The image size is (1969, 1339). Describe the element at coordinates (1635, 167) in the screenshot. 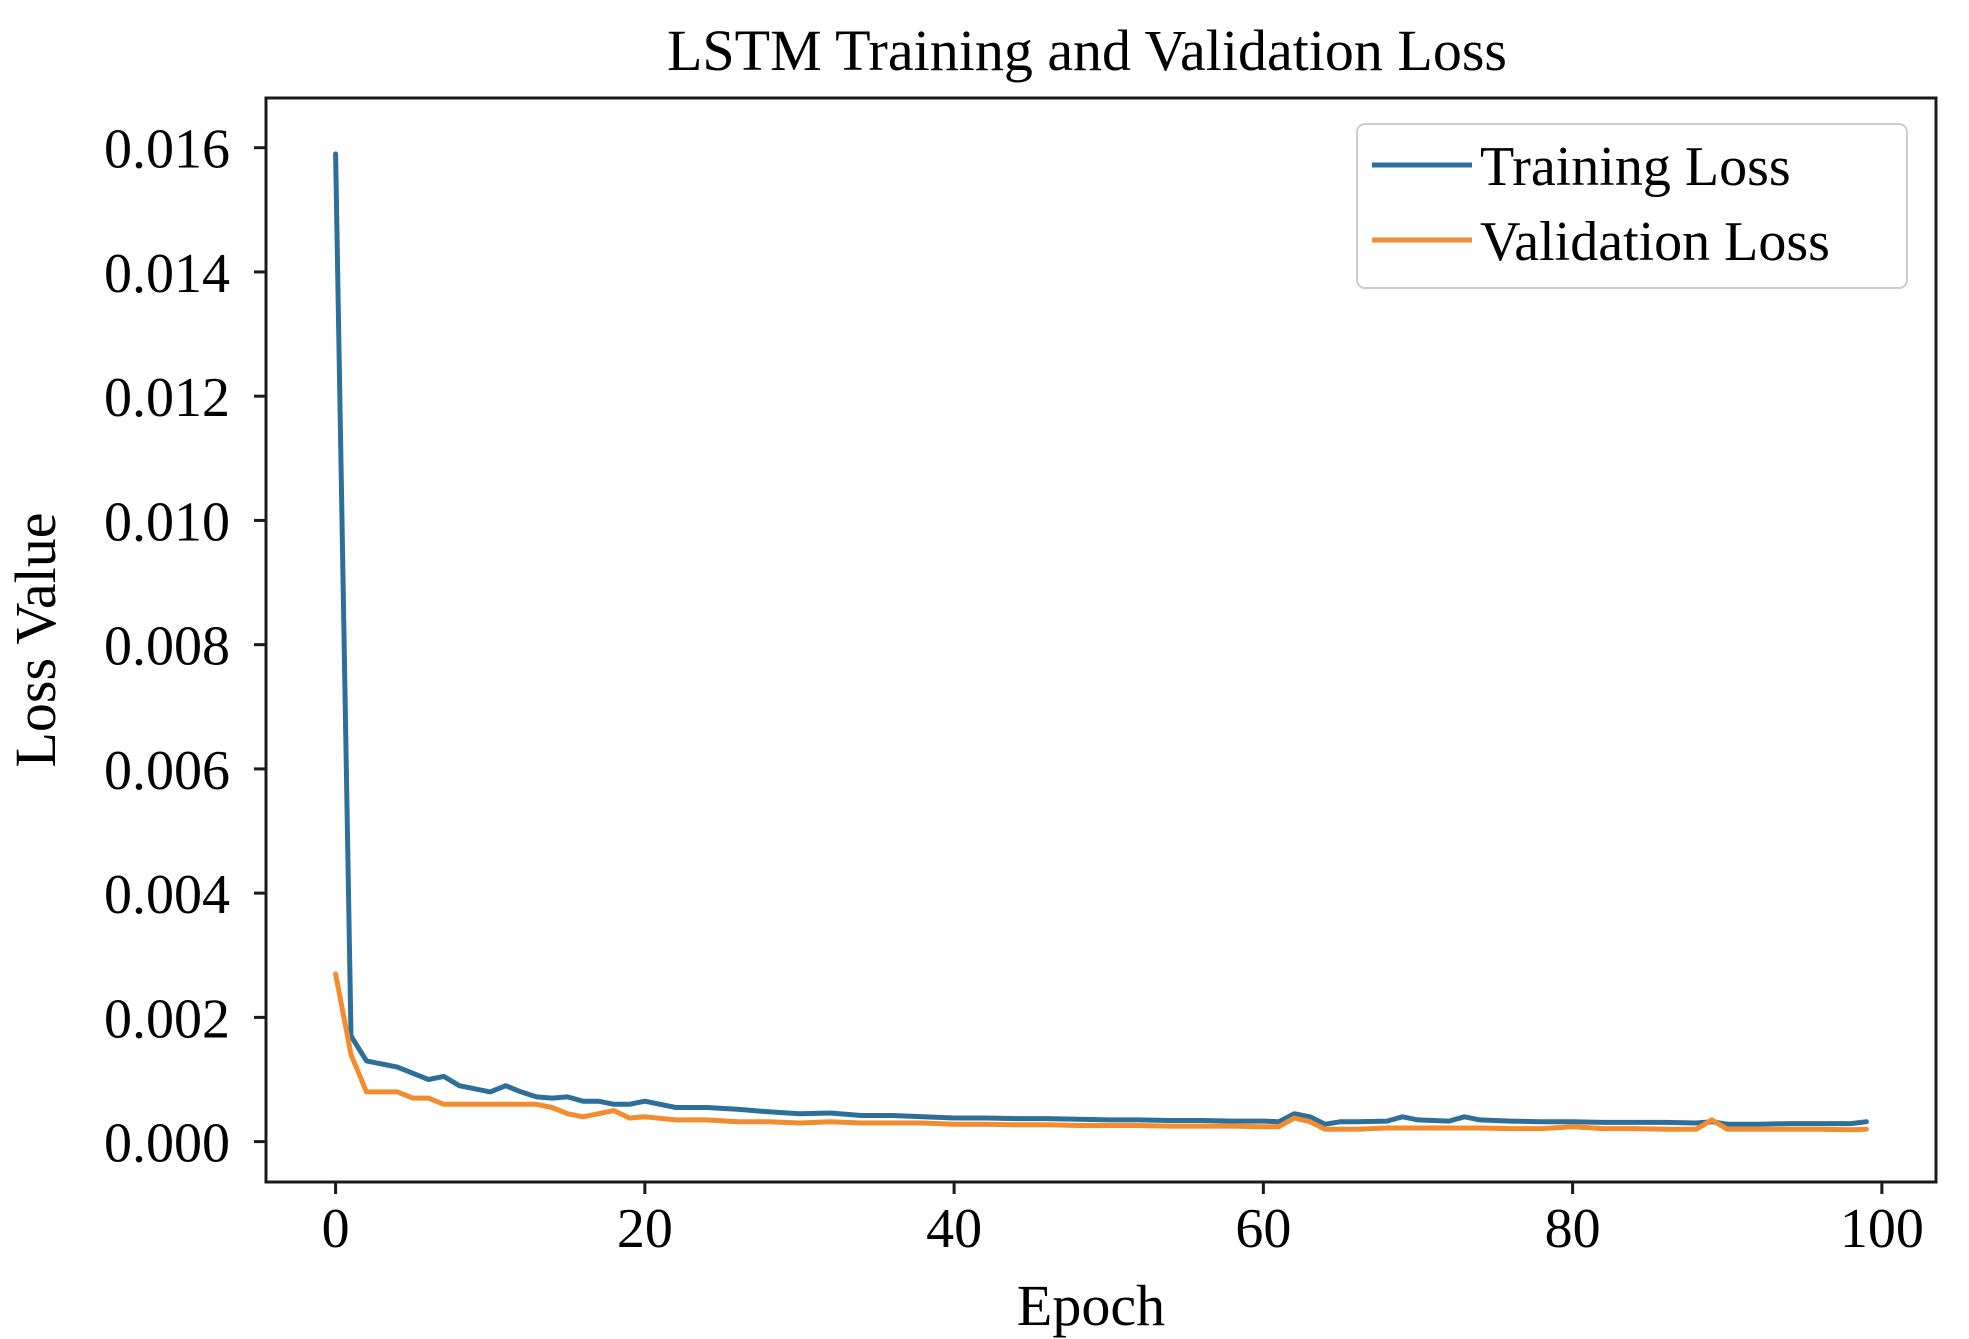

I see `legend-label-training: Training Loss` at that location.